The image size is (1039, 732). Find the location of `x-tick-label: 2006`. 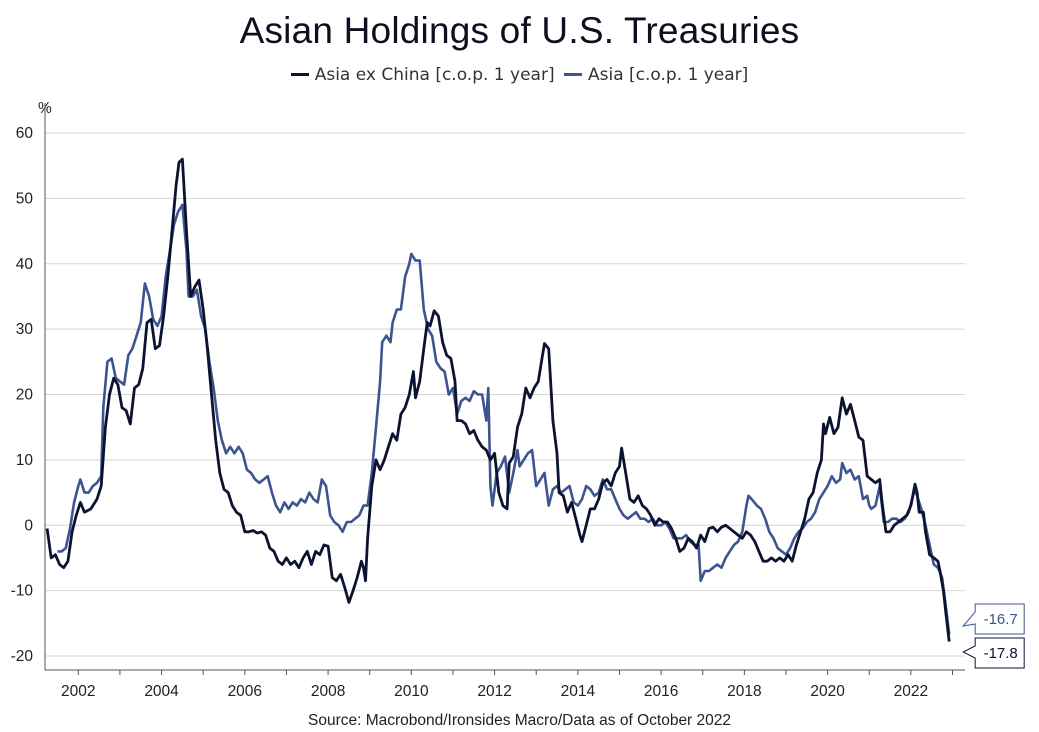

x-tick-label: 2006 is located at coordinates (245, 691).